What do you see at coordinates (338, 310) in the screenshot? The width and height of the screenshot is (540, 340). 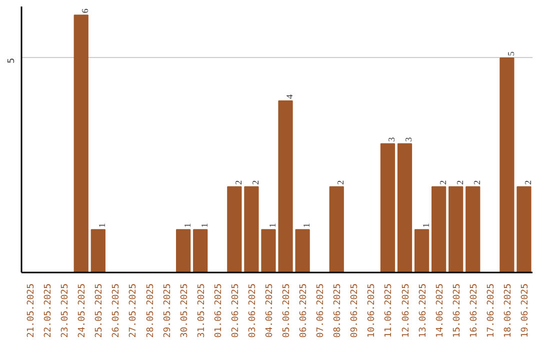 I see `x-tick-label: 08.06.2025` at bounding box center [338, 310].